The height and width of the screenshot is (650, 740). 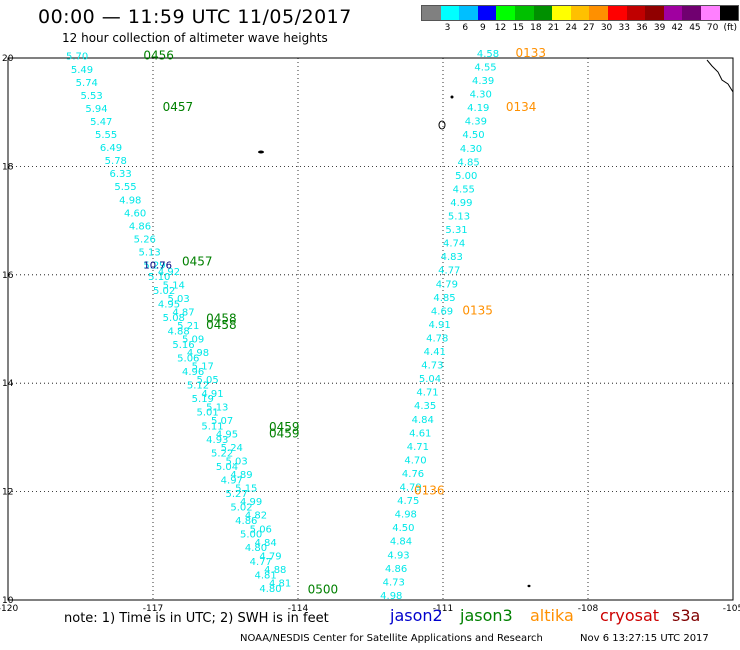 I want to click on legend-label: 27, so click(x=589, y=28).